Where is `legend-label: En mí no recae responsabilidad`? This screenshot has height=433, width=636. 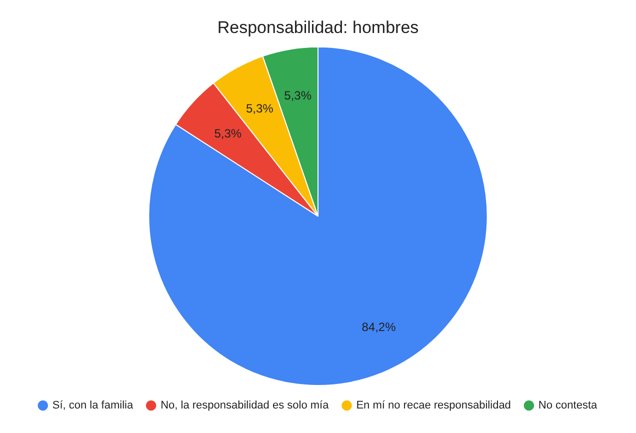
legend-label: En mí no recae responsabilidad is located at coordinates (433, 406).